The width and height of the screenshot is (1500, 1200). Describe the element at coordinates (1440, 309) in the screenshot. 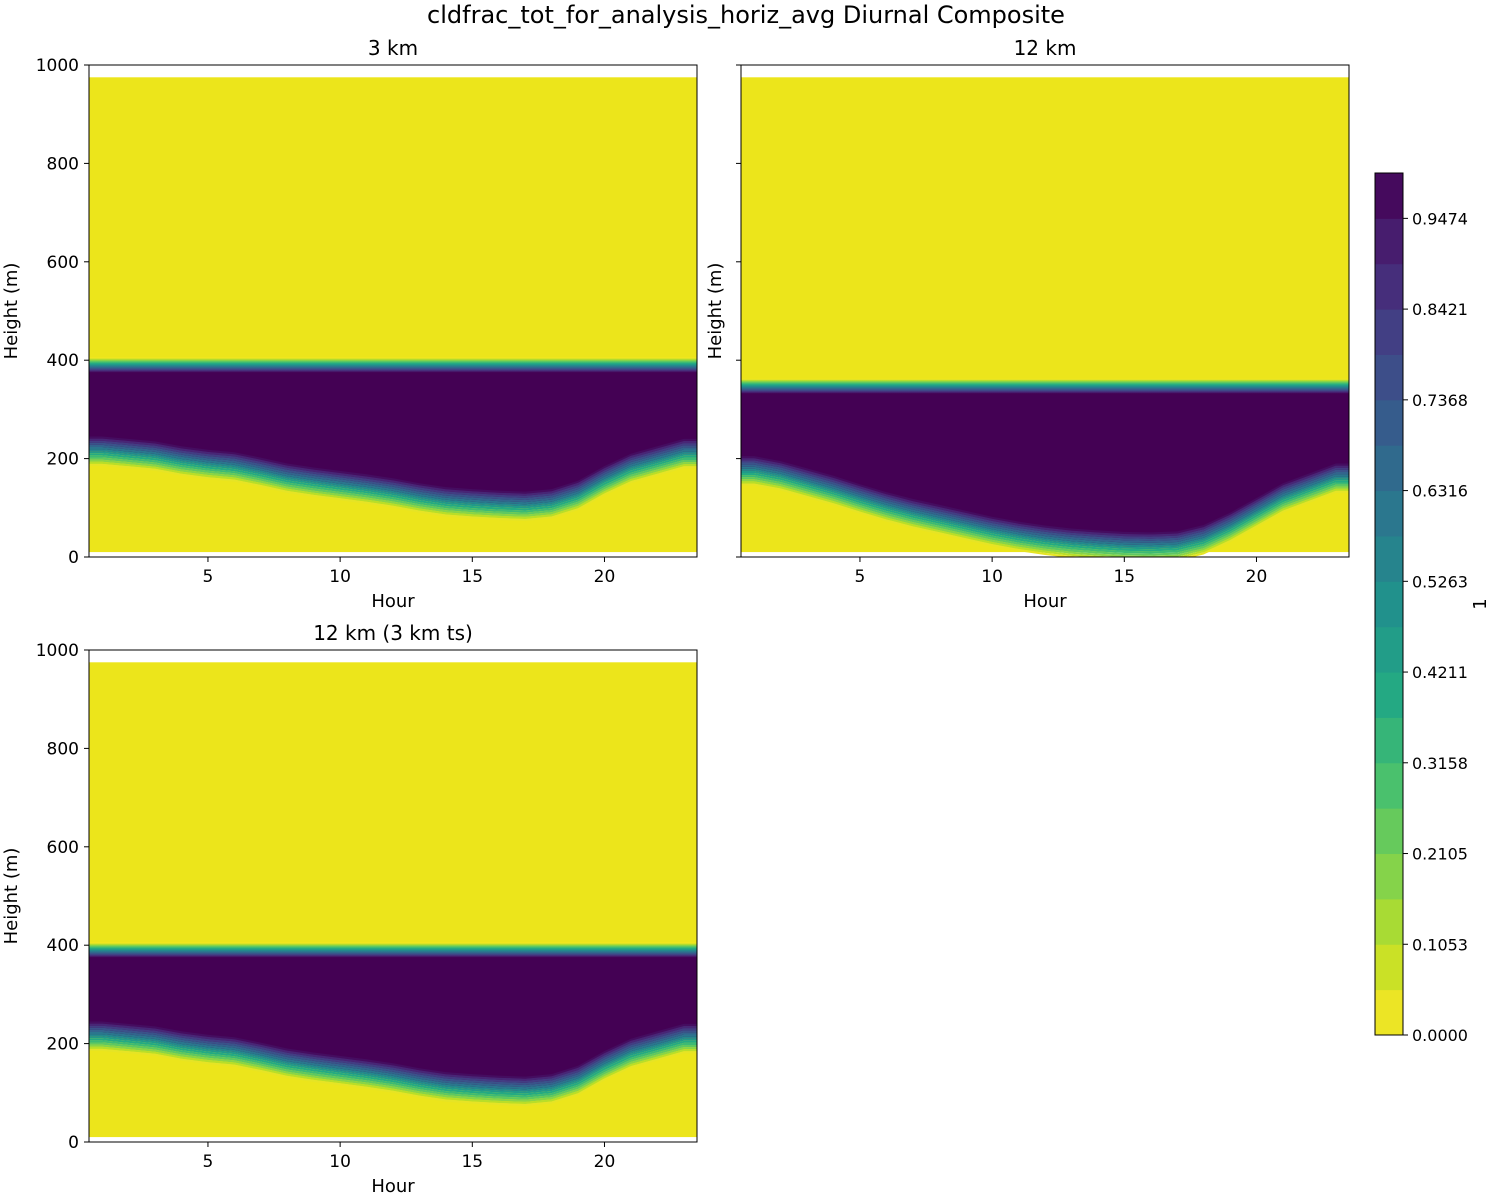

I see `colorbar-tick-label: 0.8421` at that location.